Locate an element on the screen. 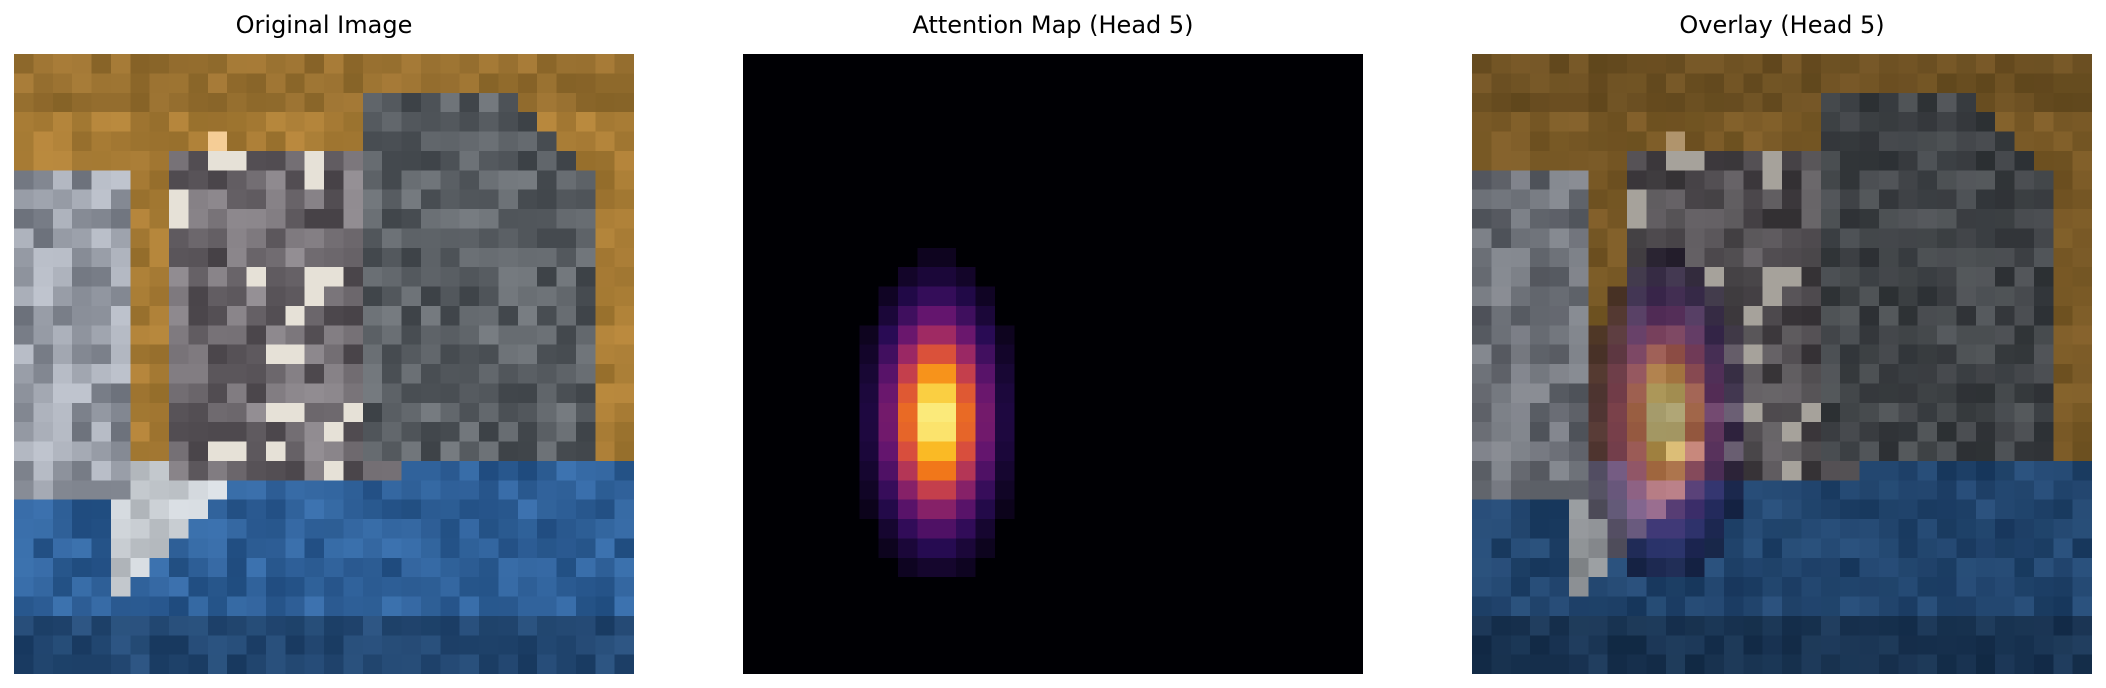  overlay-title: Overlay (Head 5) is located at coordinates (1782, 25).